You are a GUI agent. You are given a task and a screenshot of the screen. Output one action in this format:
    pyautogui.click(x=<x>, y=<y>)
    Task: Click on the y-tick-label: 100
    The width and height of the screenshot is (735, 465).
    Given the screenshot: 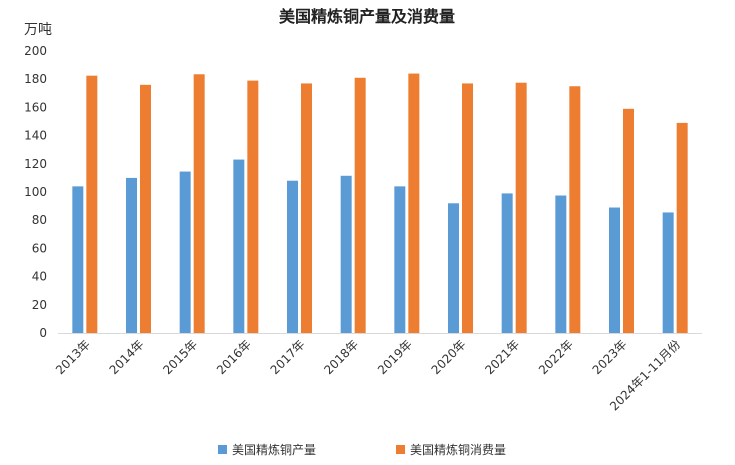 What is the action you would take?
    pyautogui.click(x=35, y=192)
    